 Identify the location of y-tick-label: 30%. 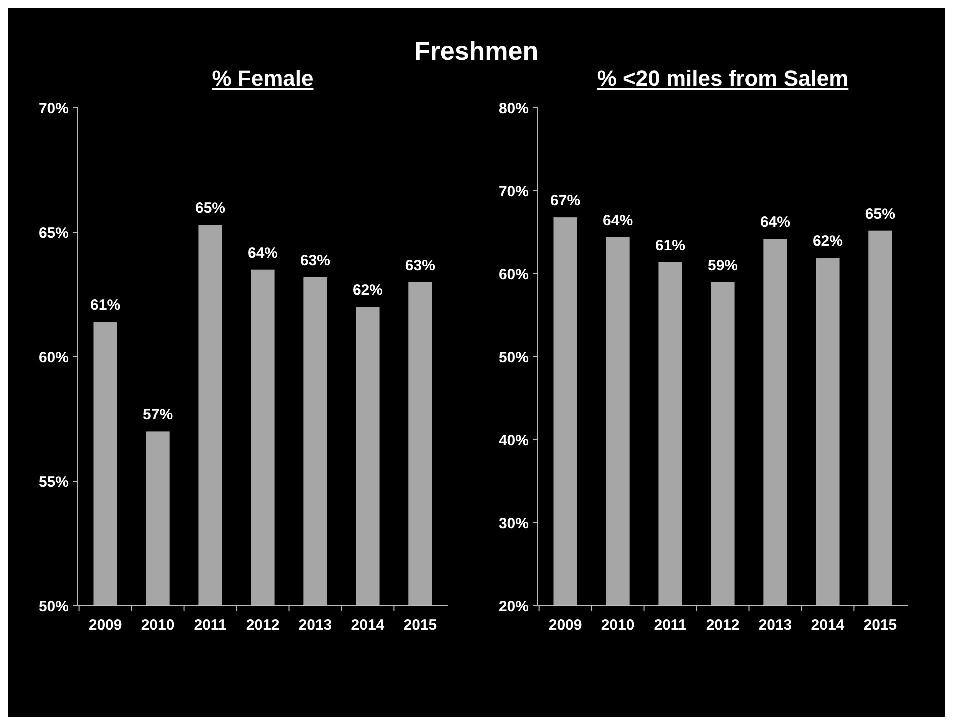
(513, 523).